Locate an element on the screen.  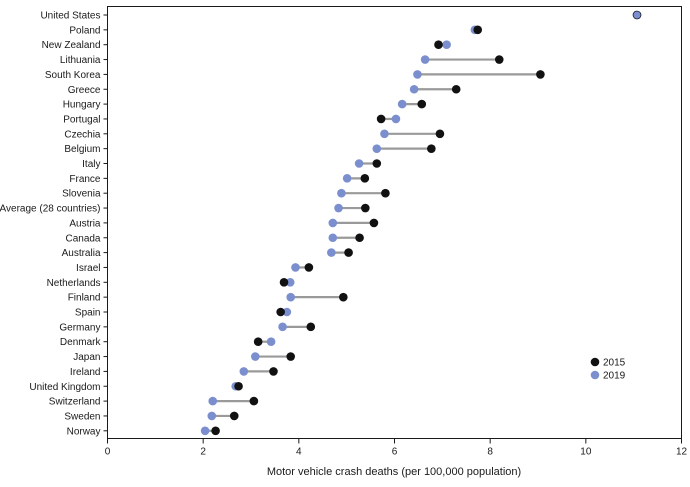
category-label: Italy is located at coordinates (91, 164).